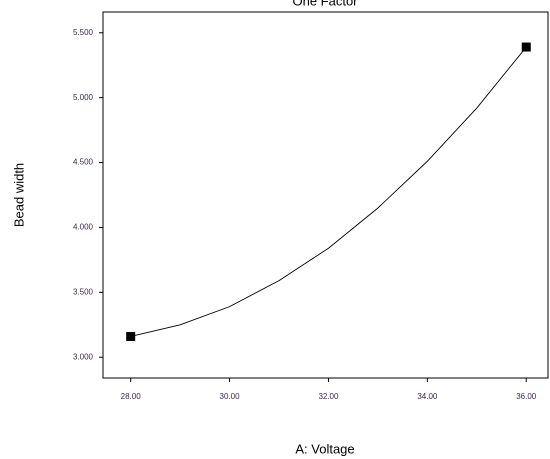 This screenshot has width=550, height=459. What do you see at coordinates (427, 396) in the screenshot?
I see `x-tick-label: 34.00` at bounding box center [427, 396].